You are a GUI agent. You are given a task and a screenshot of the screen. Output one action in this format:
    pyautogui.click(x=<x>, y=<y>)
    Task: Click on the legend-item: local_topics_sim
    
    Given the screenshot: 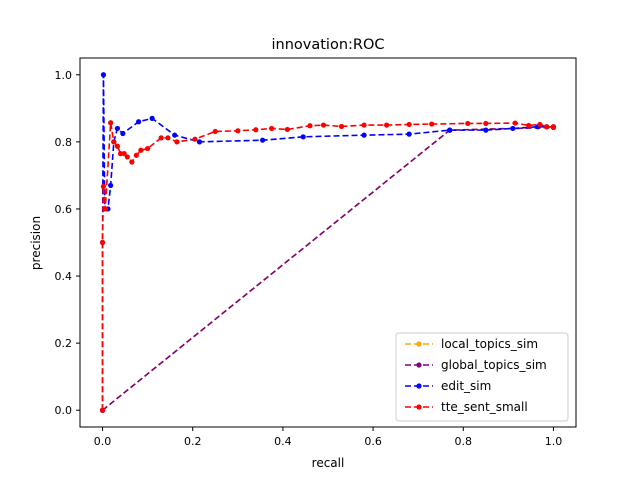 What is the action you would take?
    pyautogui.click(x=471, y=344)
    